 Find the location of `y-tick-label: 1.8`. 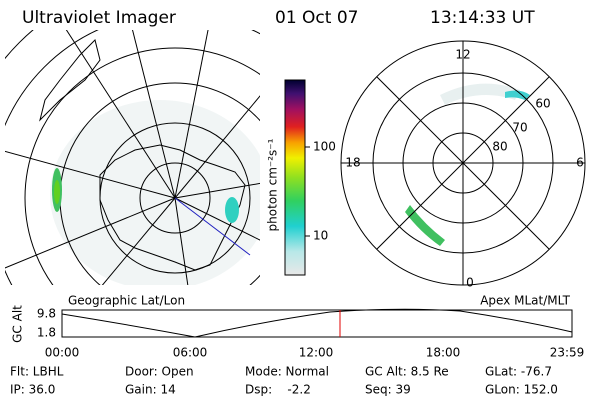

y-tick-label: 1.8 is located at coordinates (46, 333).